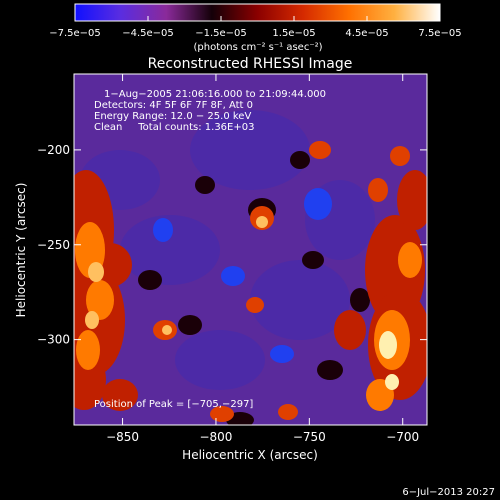  I want to click on colorbar-unit-label: (photons cm⁻² s⁻¹ asec⁻²), so click(257, 47).